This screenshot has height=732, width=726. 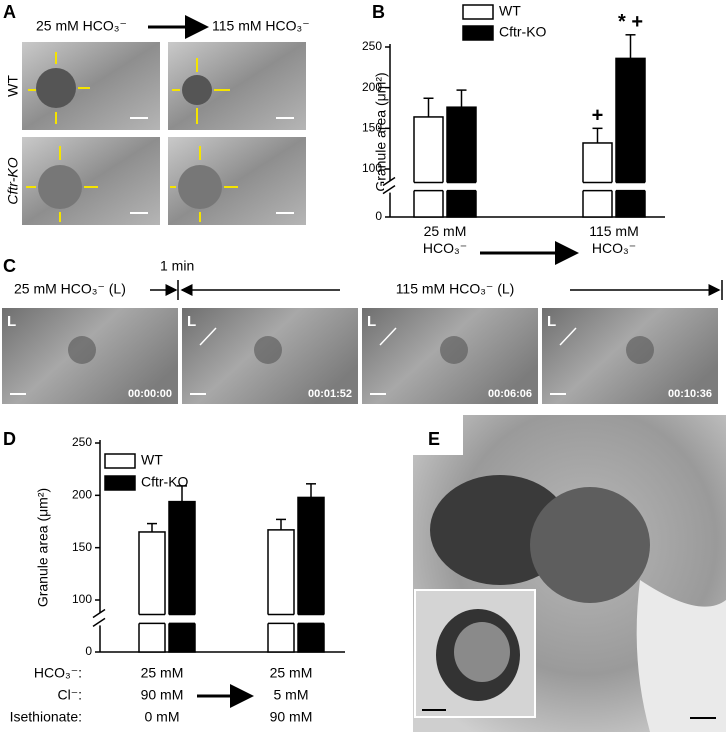 What do you see at coordinates (330, 394) in the screenshot?
I see `frame-time: 00:01:52` at bounding box center [330, 394].